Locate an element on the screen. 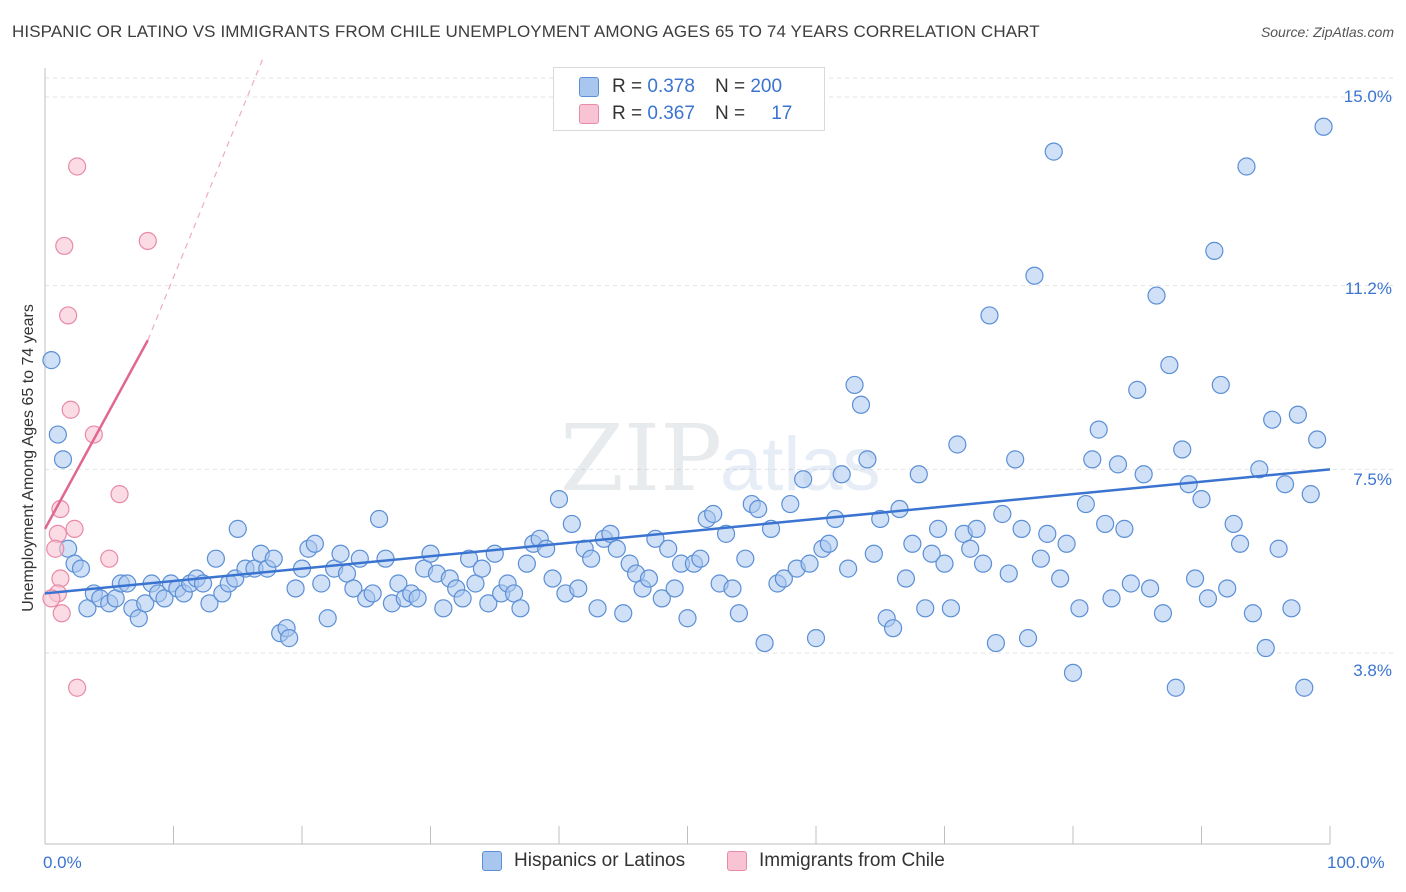 This screenshot has height=892, width=1406. legend-r-label: R = is located at coordinates (627, 113).